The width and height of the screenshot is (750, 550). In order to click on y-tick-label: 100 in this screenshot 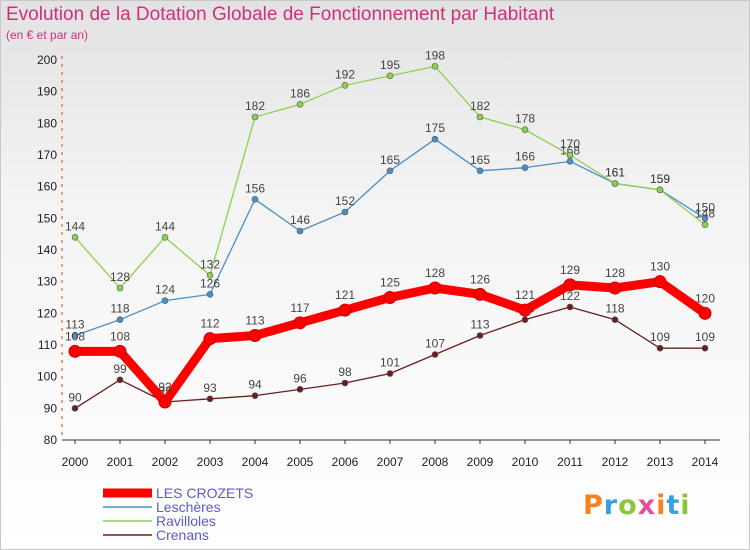, I will do `click(47, 377)`.